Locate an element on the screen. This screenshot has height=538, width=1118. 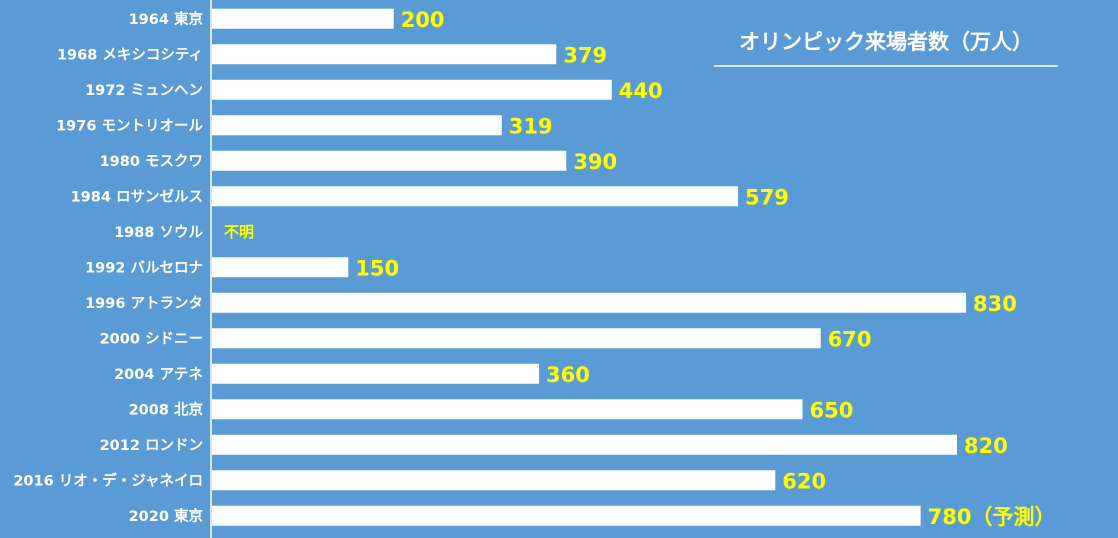
category-label: 1996 アトランタ is located at coordinates (144, 303).